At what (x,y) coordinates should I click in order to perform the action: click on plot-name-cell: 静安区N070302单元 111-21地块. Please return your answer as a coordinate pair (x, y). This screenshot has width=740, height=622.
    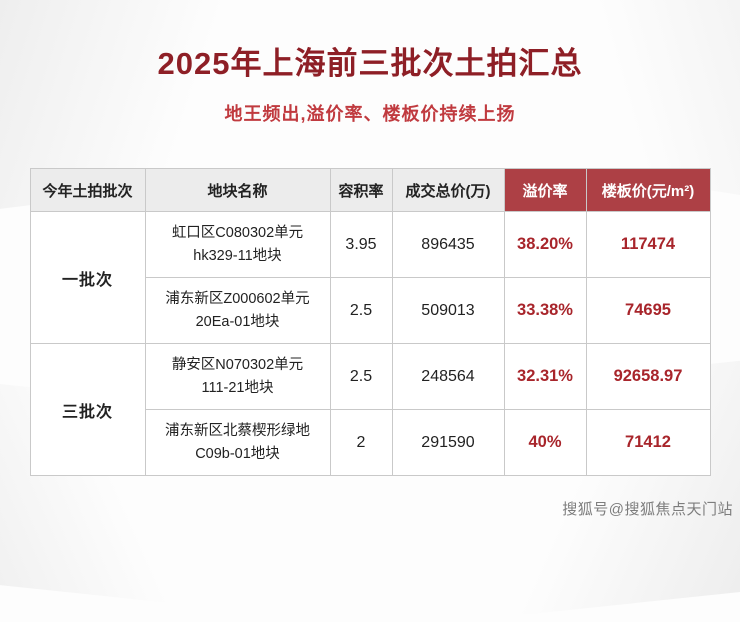
    Looking at the image, I should click on (237, 376).